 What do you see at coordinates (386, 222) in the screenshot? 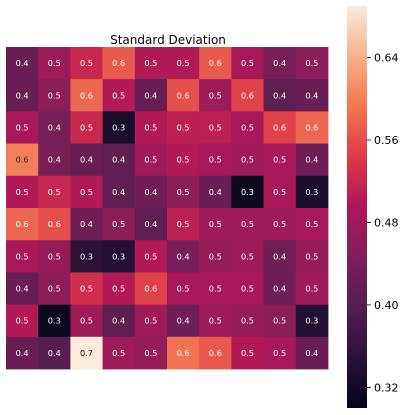
I see `colorbar-tick-label: 0.48` at bounding box center [386, 222].